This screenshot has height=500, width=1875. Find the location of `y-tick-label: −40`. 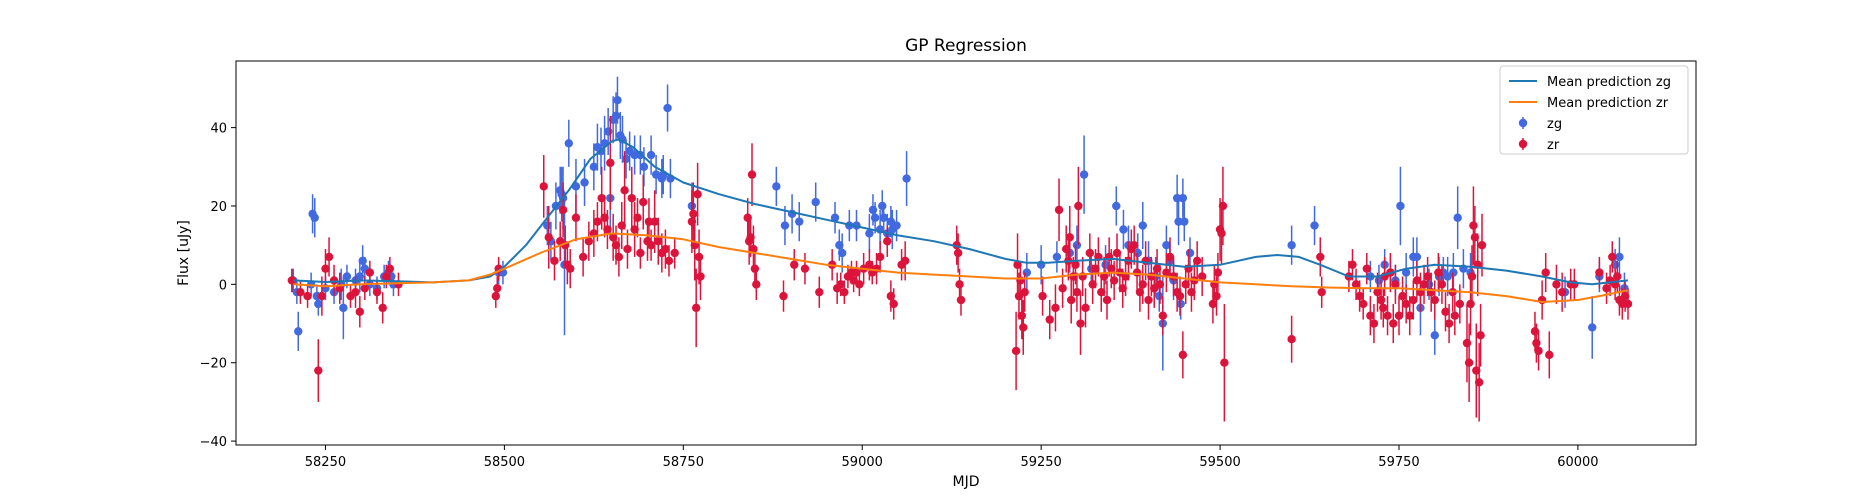

y-tick-label: −40 is located at coordinates (213, 442).